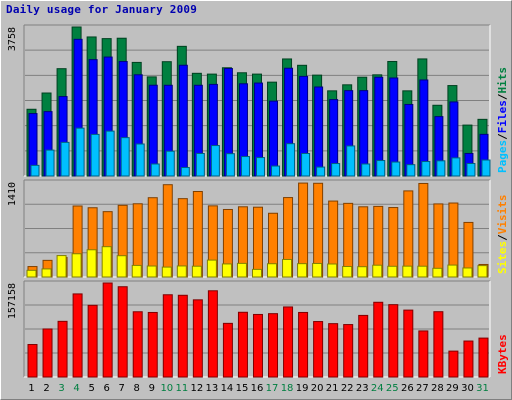 The width and height of the screenshot is (512, 400). Describe the element at coordinates (12, 301) in the screenshot. I see `panel-3-scale-label: 157158` at that location.